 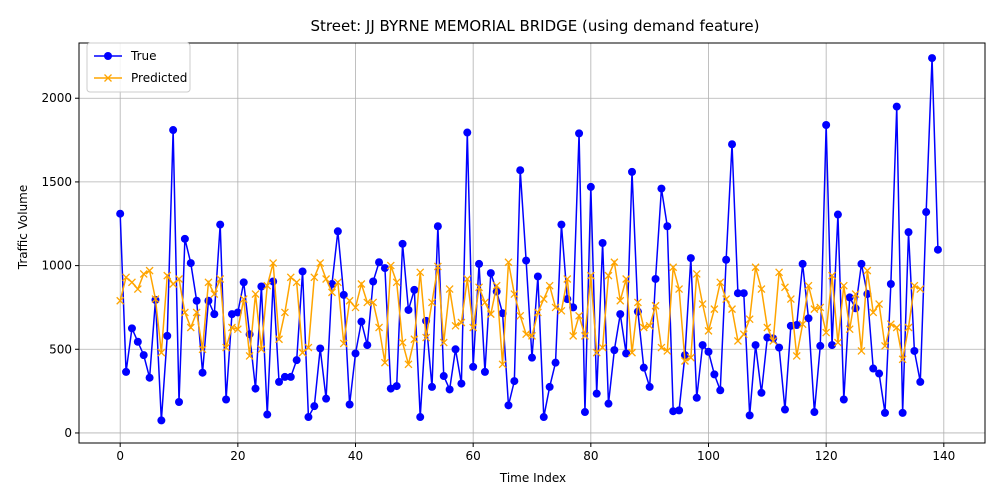 What do you see at coordinates (355, 456) in the screenshot?
I see `x-tick-label: 40` at bounding box center [355, 456].